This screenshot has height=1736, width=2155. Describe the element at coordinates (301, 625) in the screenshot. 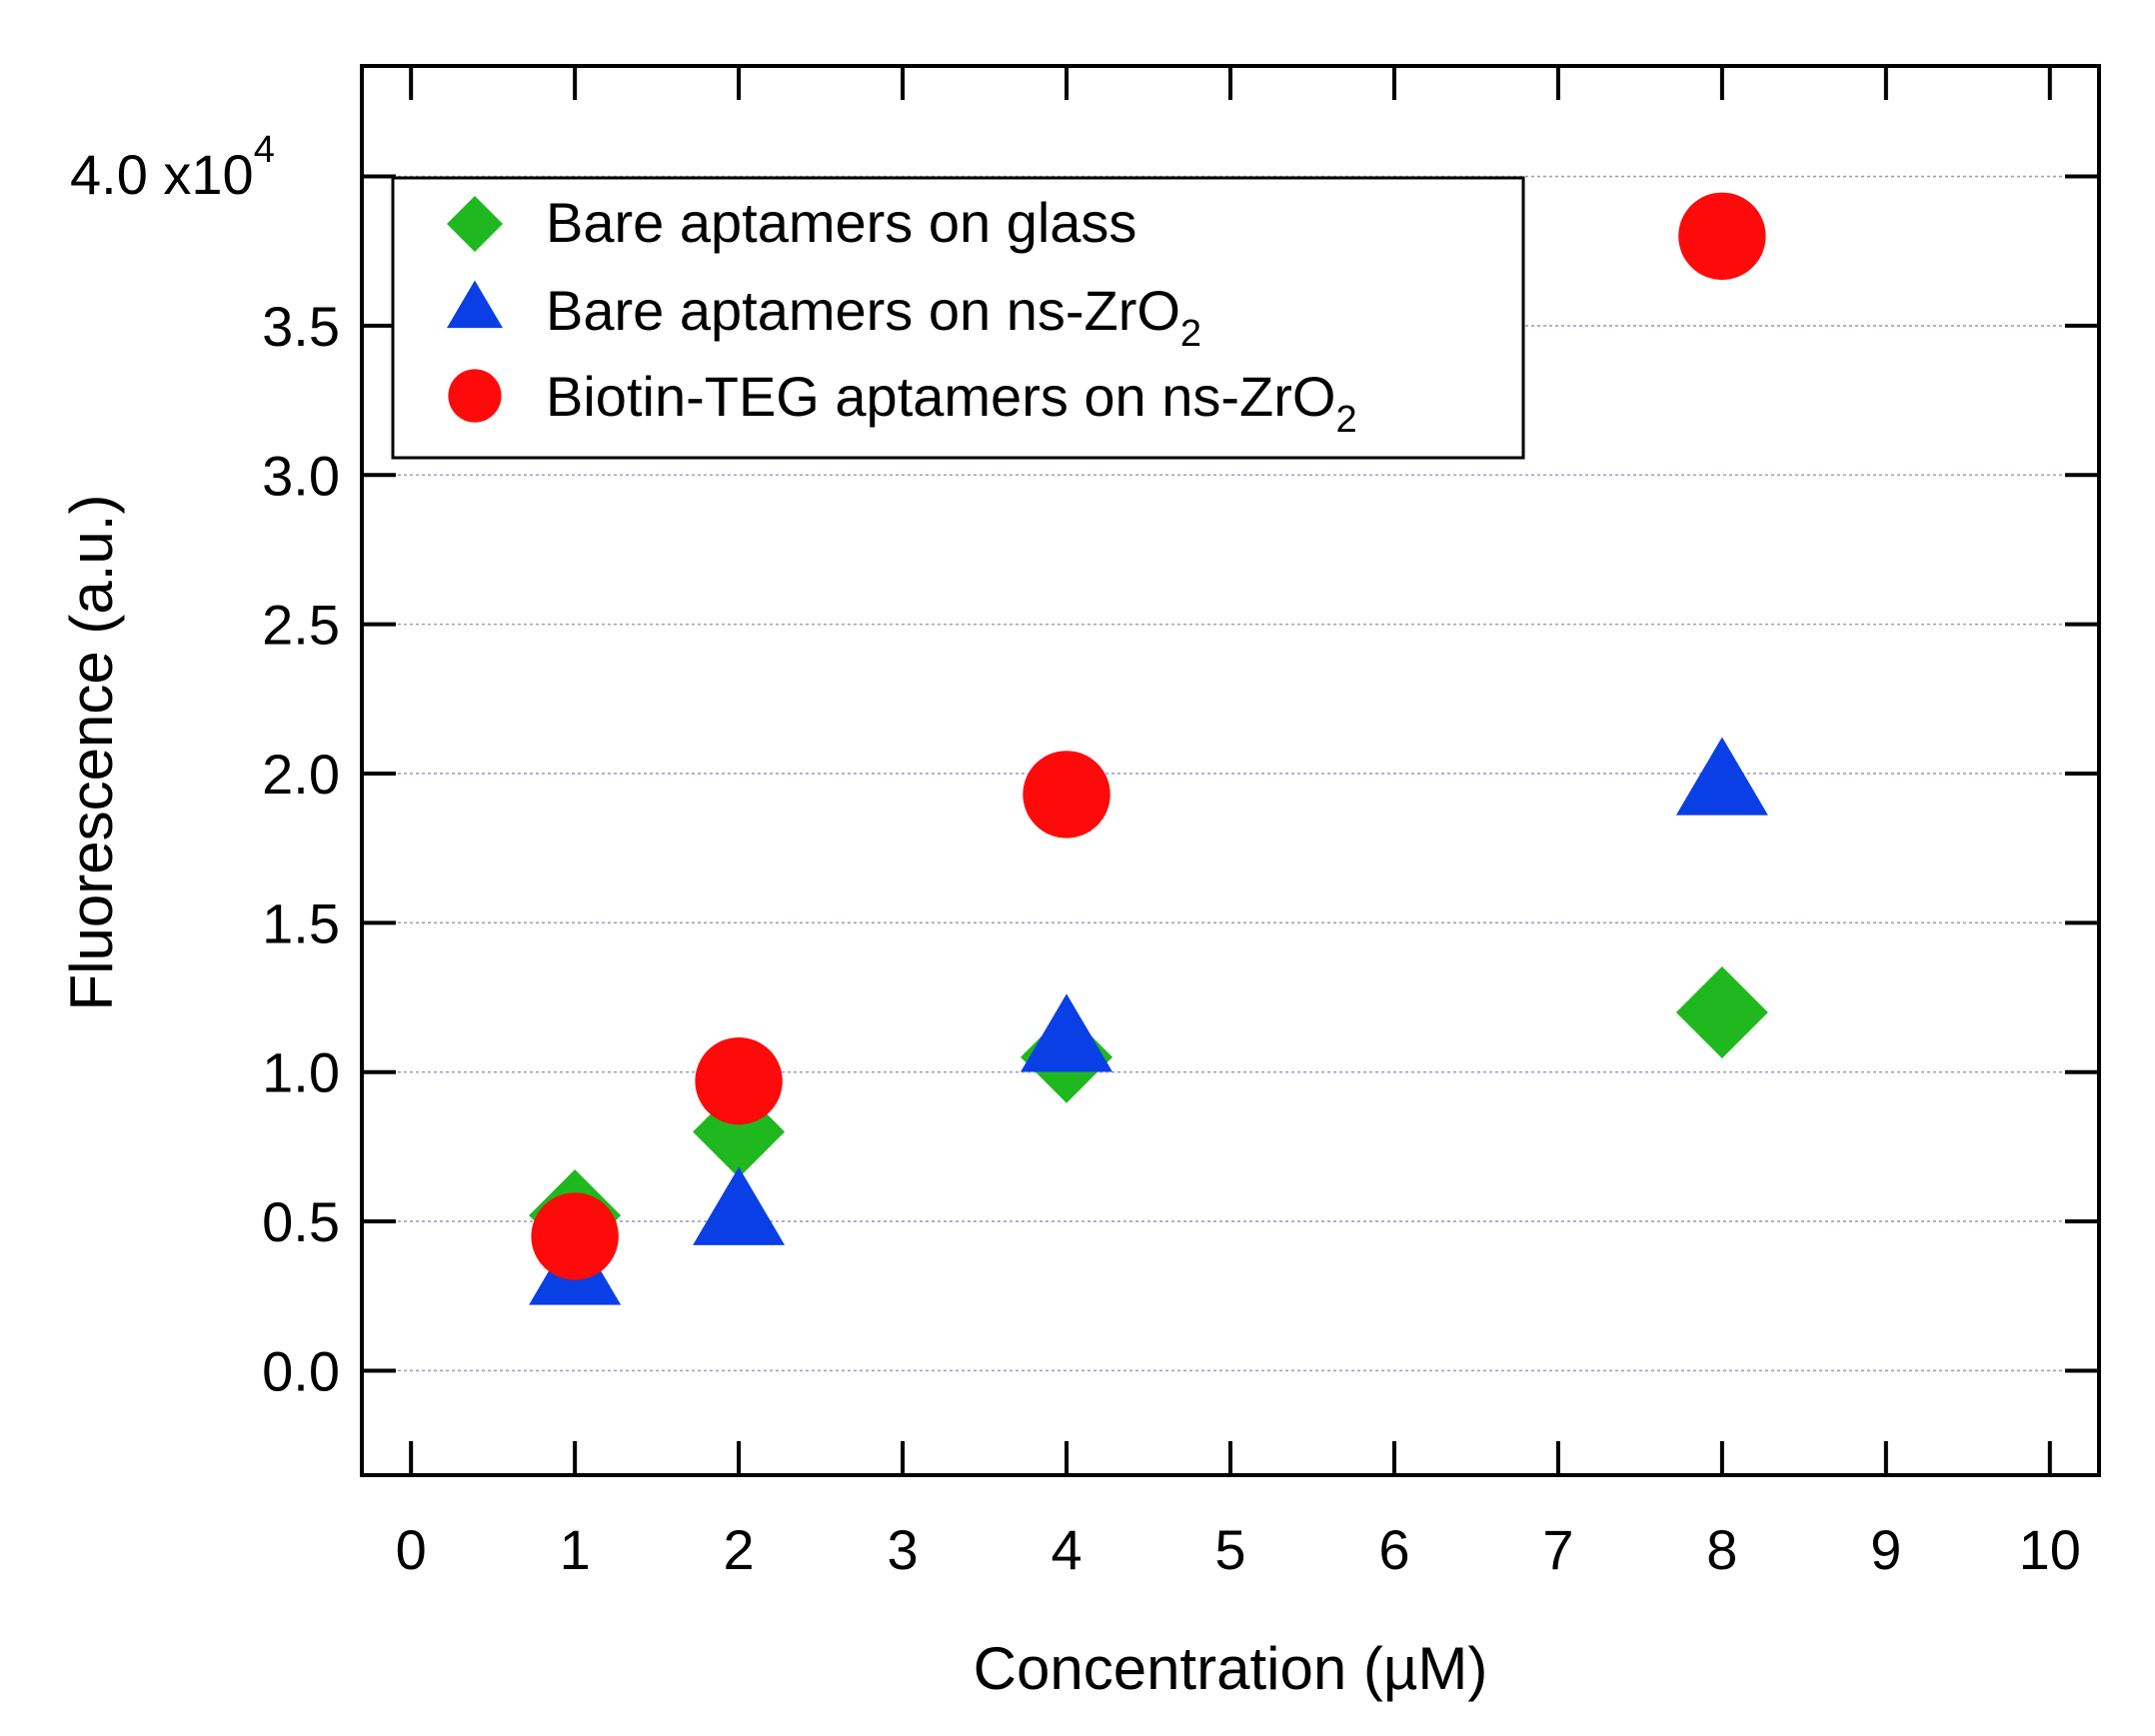

I see `y-tick-label: 2.5` at that location.